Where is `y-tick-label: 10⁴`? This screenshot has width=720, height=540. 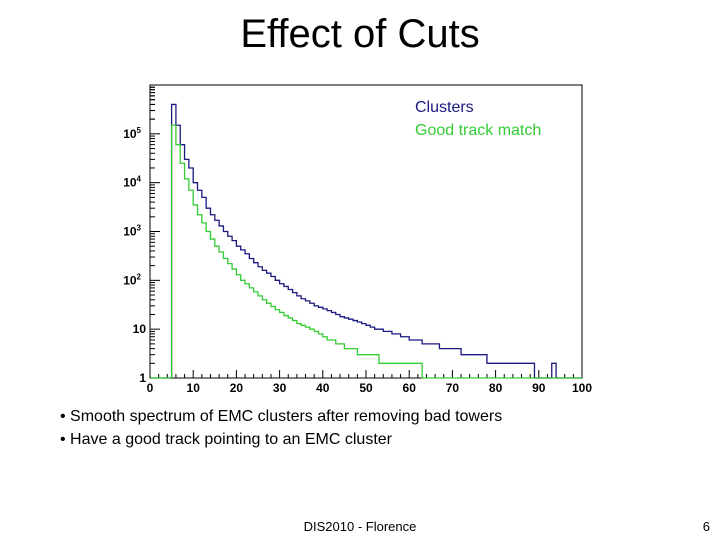 y-tick-label: 10⁴ is located at coordinates (132, 182).